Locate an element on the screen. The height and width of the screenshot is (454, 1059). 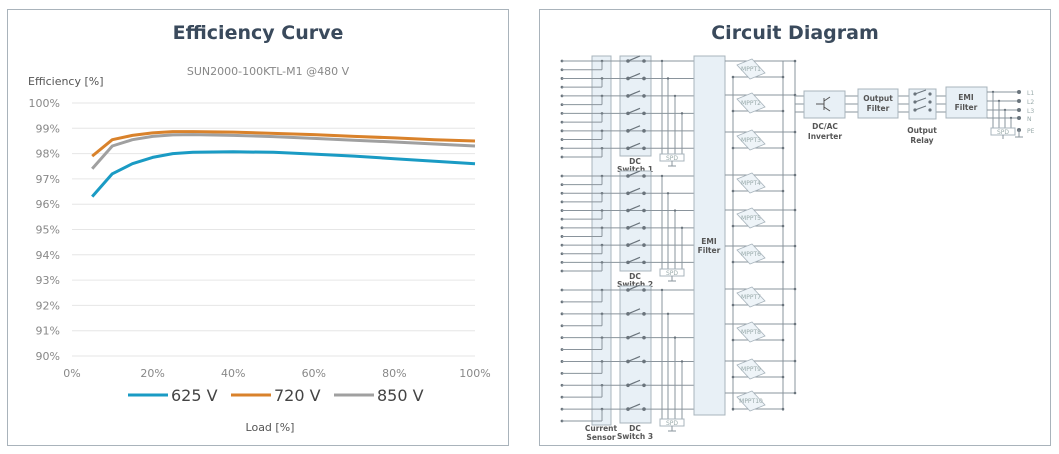
y-tick-label: 96% is located at coordinates (48, 204).